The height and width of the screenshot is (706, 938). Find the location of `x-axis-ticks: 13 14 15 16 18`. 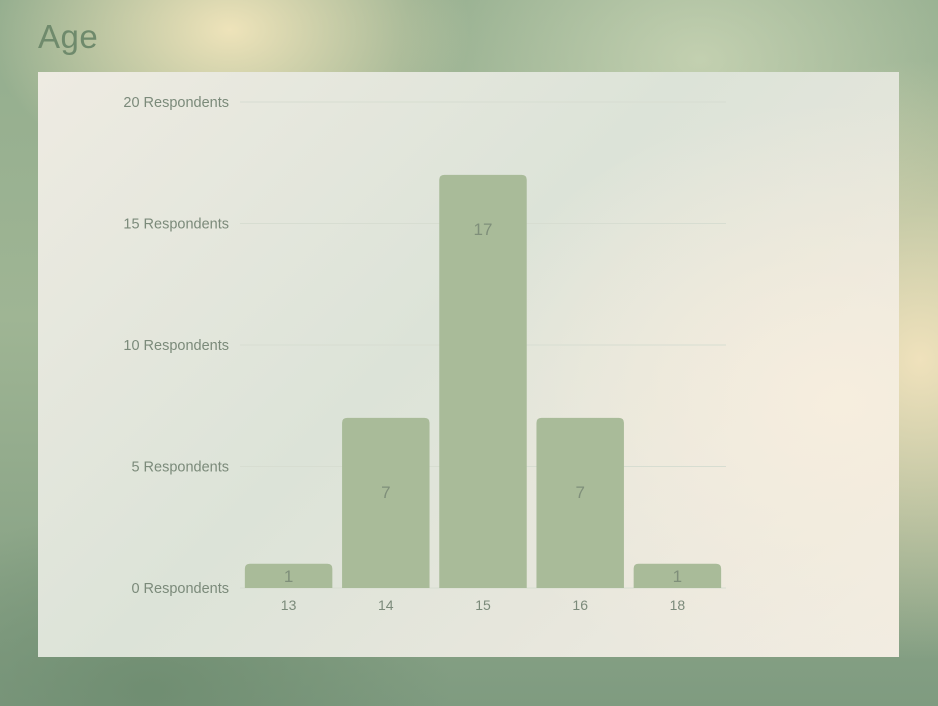

x-axis-ticks: 13 14 15 16 18 is located at coordinates (483, 605).